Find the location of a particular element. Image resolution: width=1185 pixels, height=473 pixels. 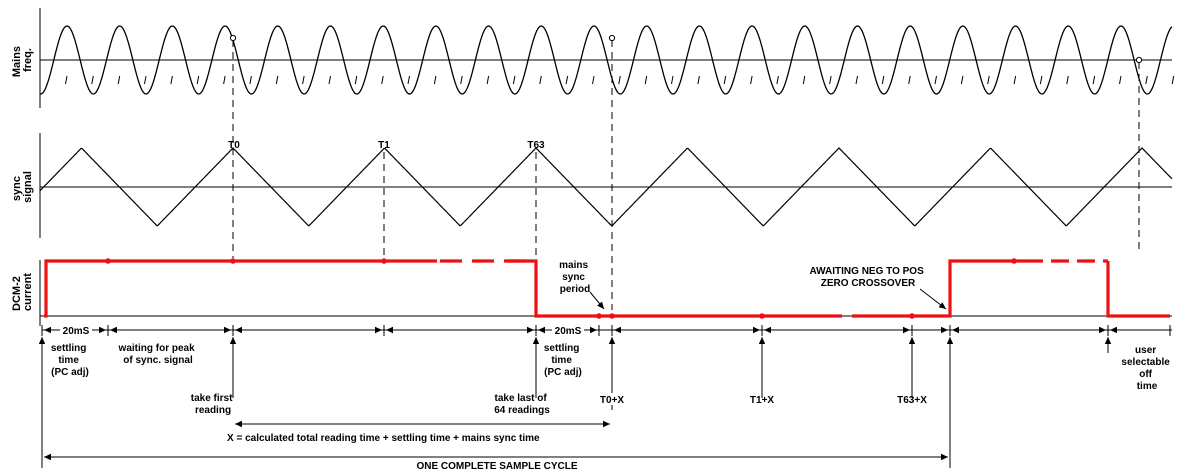

sample-cycle-label: ONE COMPLETE SAMPLE CYCLE is located at coordinates (496, 466).